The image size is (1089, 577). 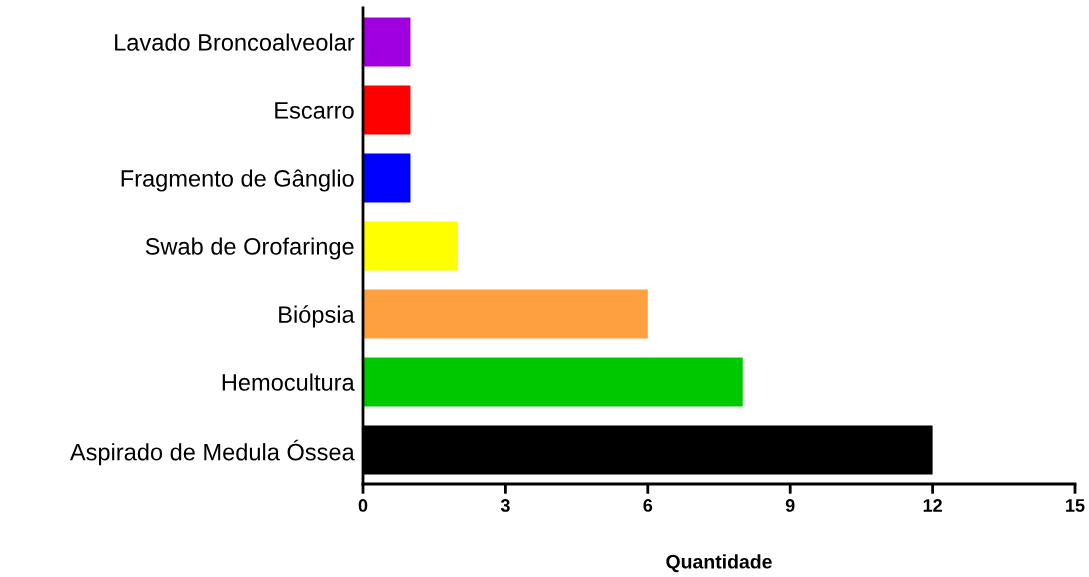 What do you see at coordinates (648, 505) in the screenshot?
I see `x-tick-label: 6` at bounding box center [648, 505].